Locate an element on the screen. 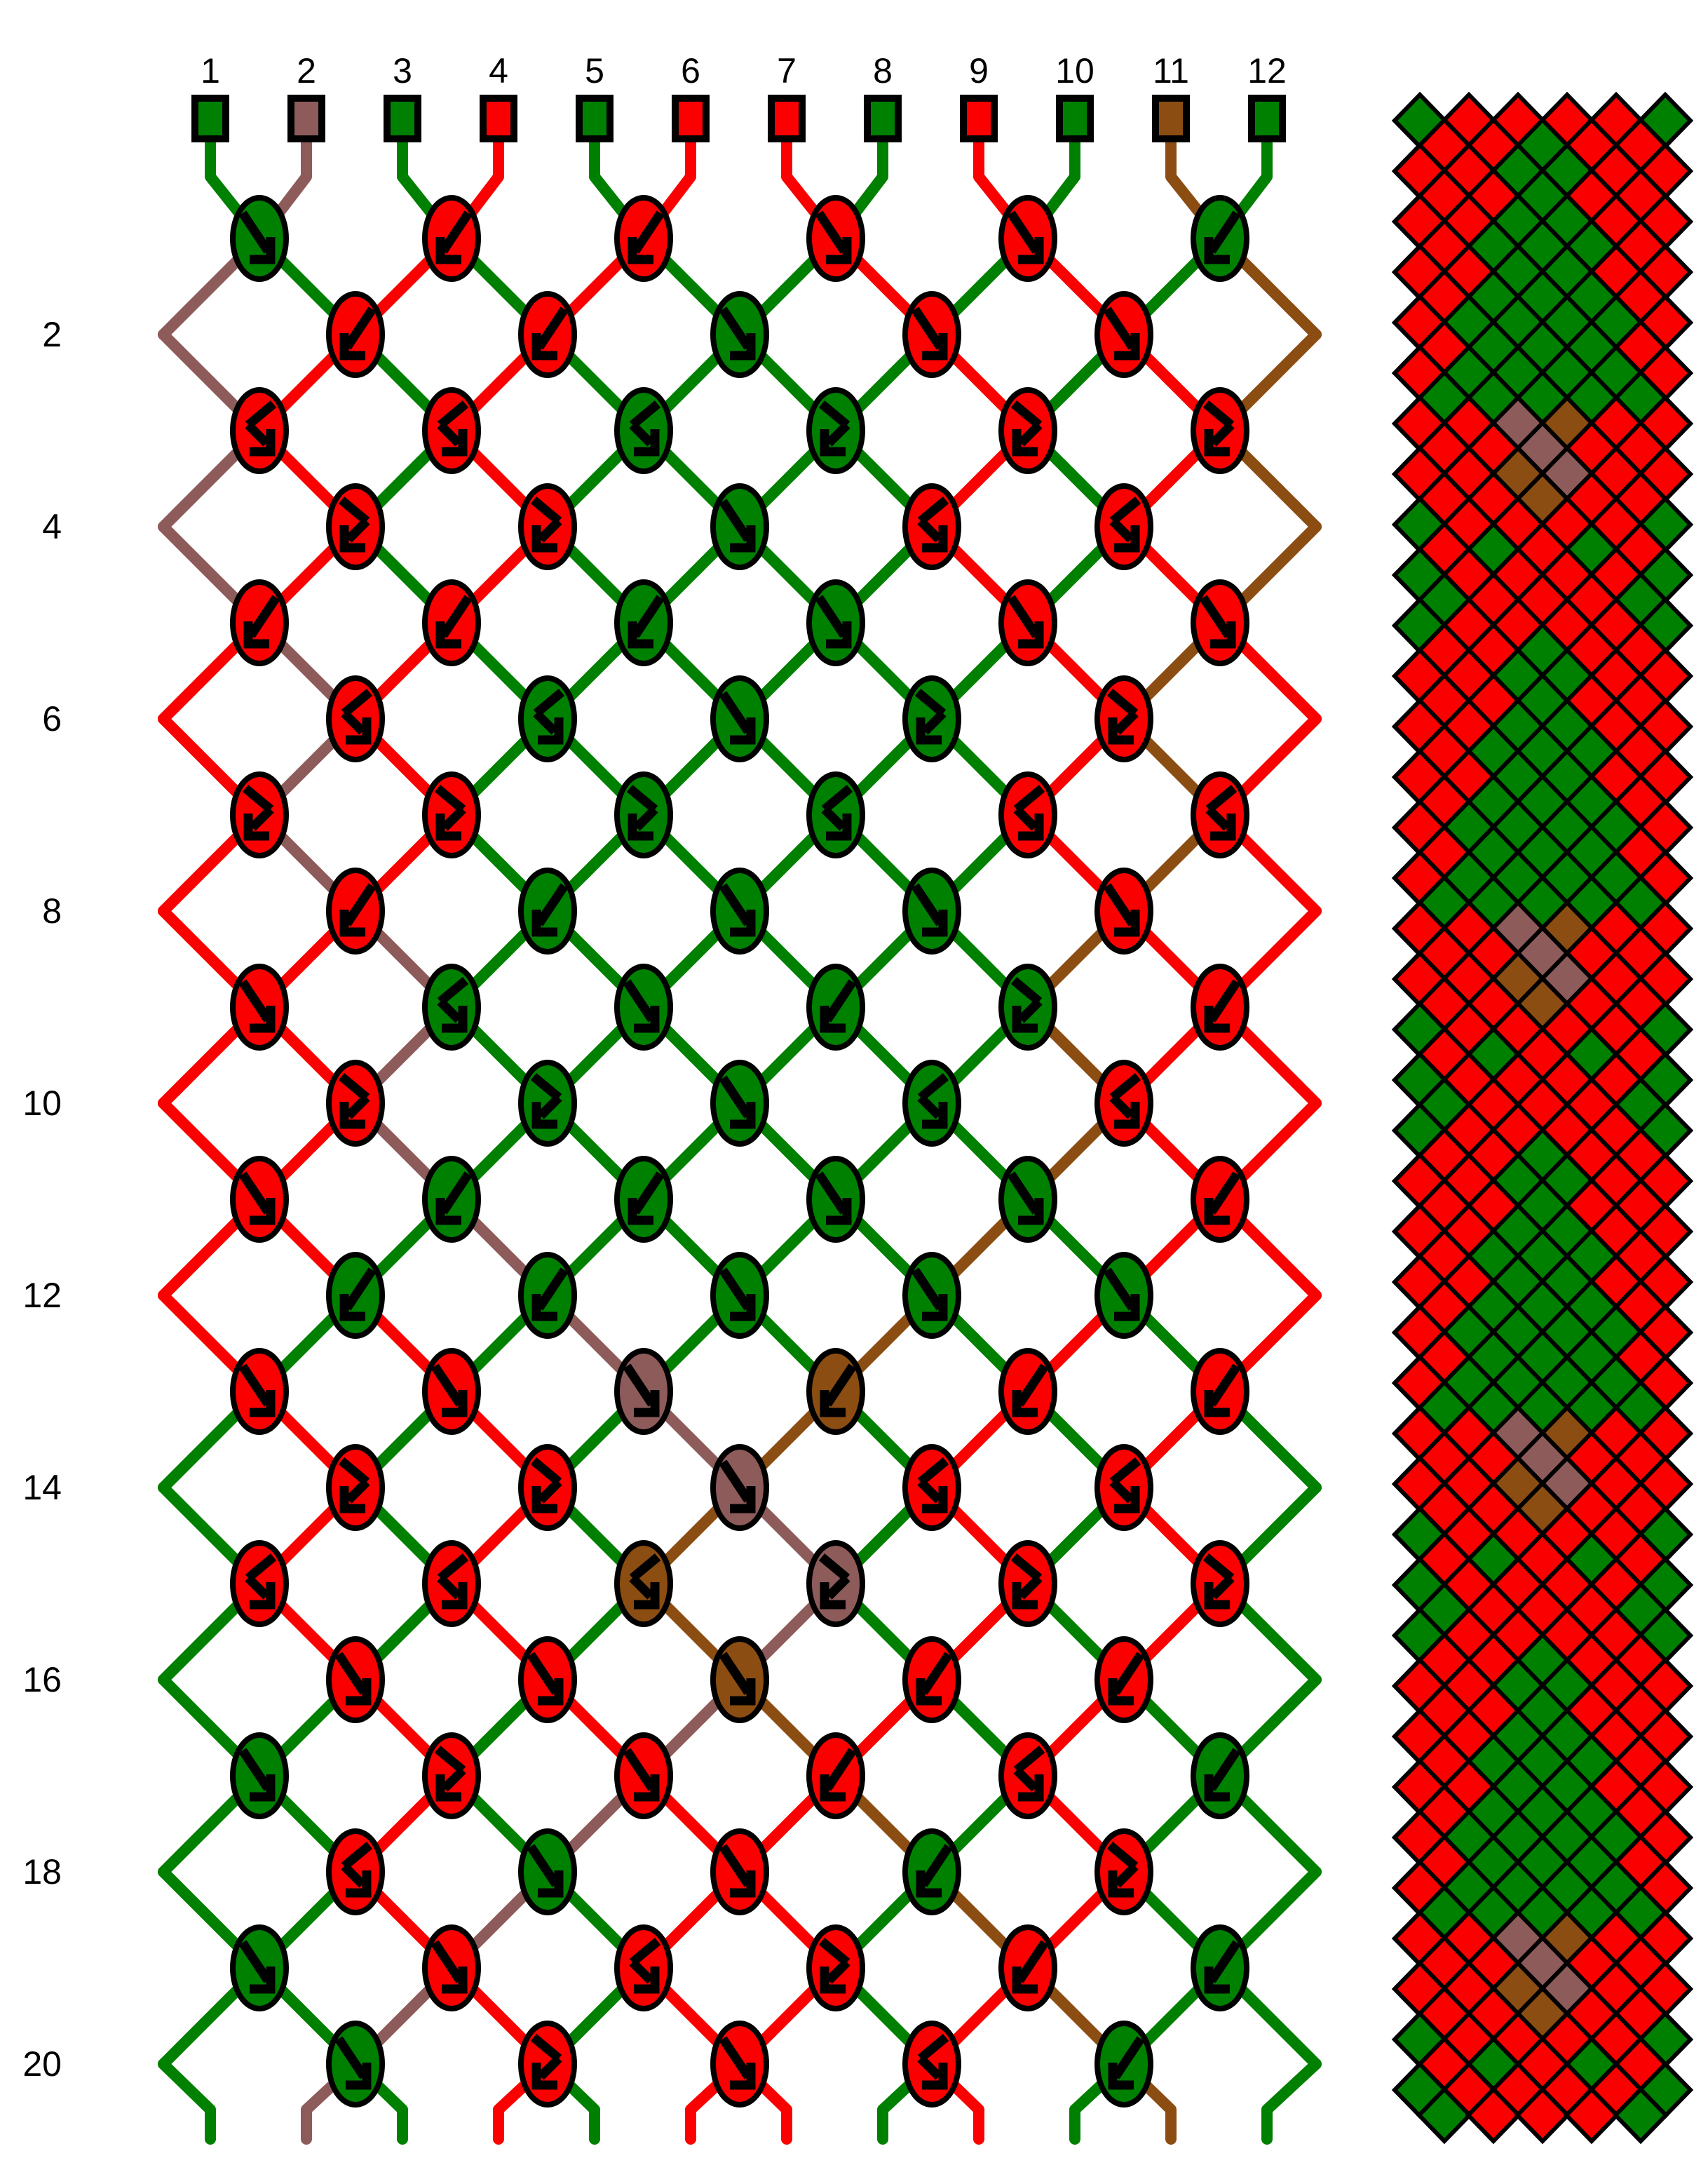 The height and width of the screenshot is (2158, 1708). knot-row11-col5-f-knot is located at coordinates (1028, 1200).